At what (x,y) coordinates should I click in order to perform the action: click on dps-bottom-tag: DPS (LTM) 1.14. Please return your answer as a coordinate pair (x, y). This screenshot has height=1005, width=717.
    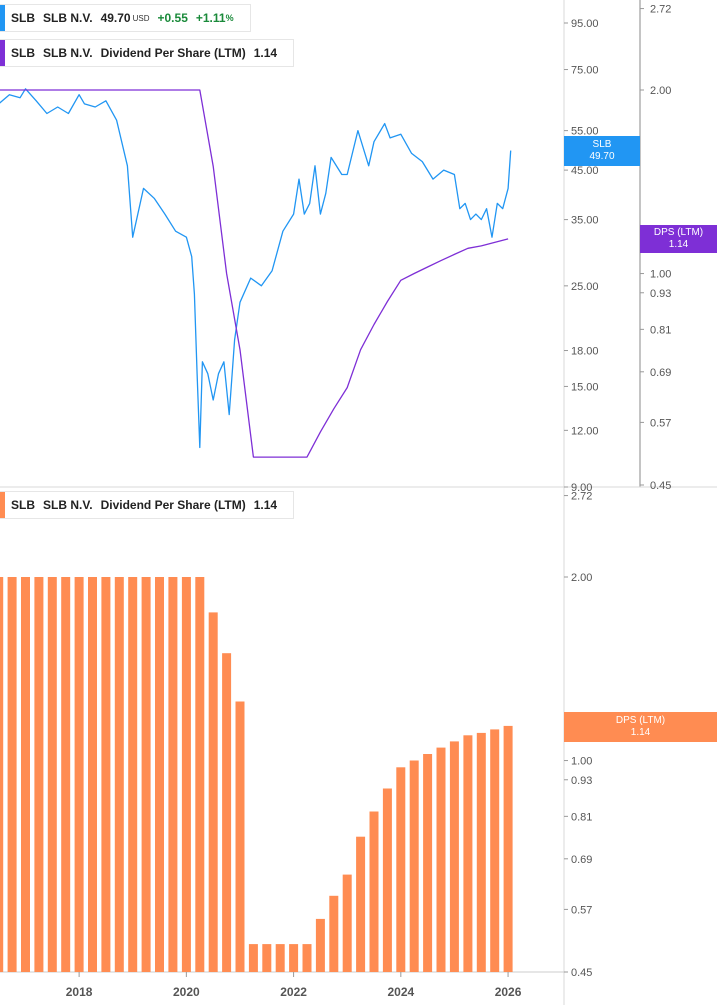
    Looking at the image, I should click on (640, 727).